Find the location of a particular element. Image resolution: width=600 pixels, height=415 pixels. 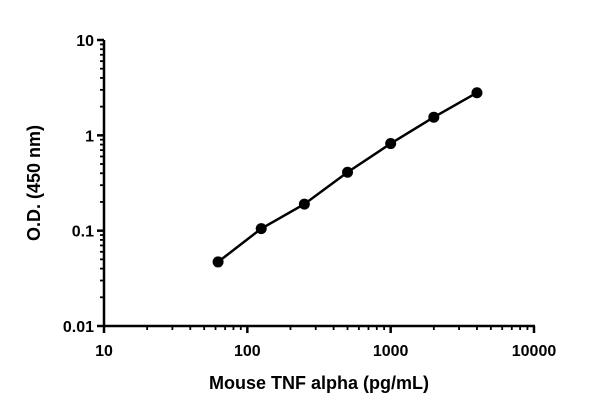

x-tick-label: 100 is located at coordinates (247, 351).